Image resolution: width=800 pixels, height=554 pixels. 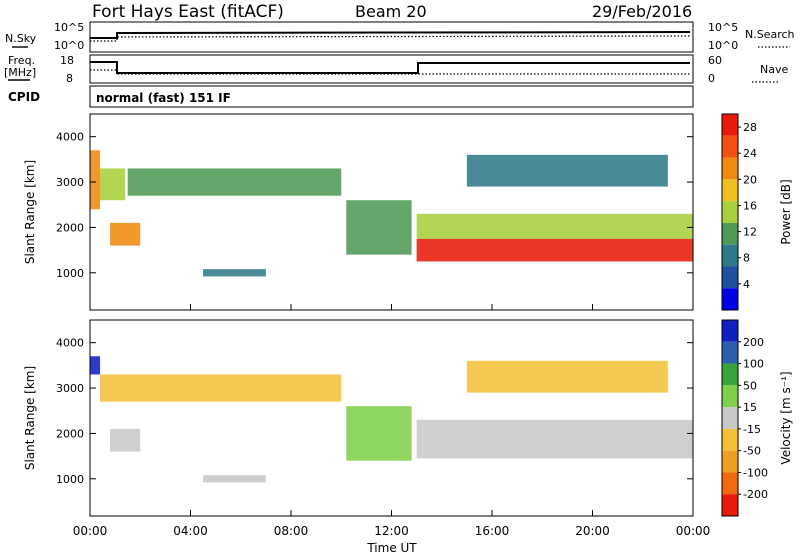 What do you see at coordinates (30, 418) in the screenshot?
I see `velocity-y-axis-label: Slant Range [km]` at bounding box center [30, 418].